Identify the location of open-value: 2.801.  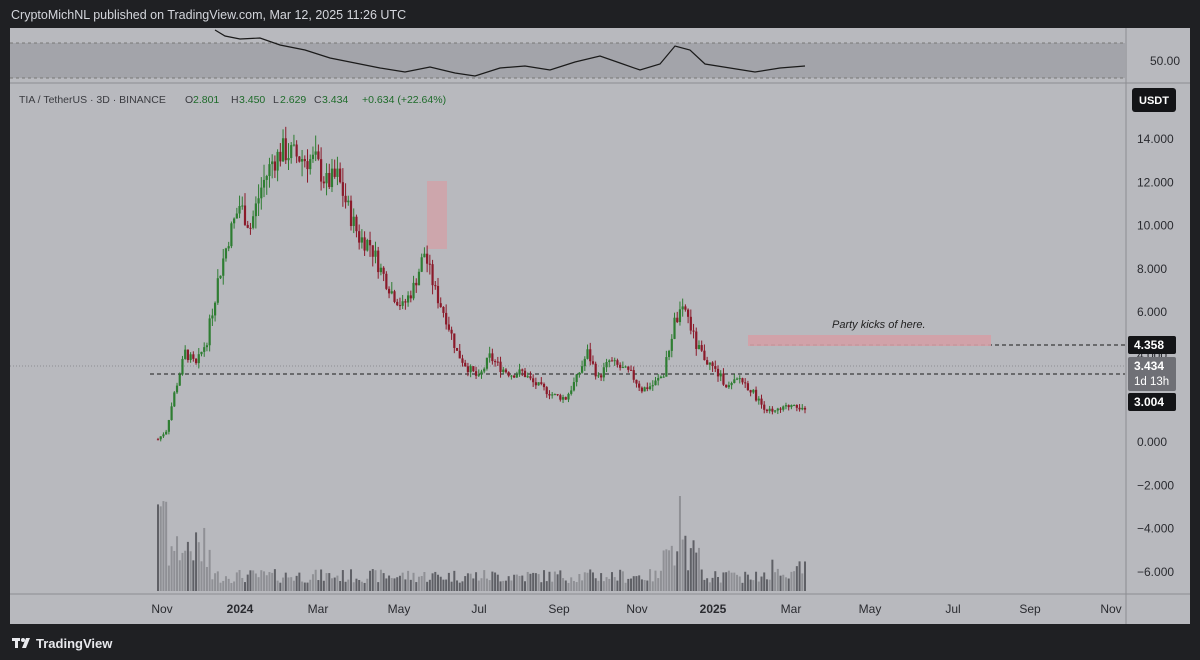
(206, 100).